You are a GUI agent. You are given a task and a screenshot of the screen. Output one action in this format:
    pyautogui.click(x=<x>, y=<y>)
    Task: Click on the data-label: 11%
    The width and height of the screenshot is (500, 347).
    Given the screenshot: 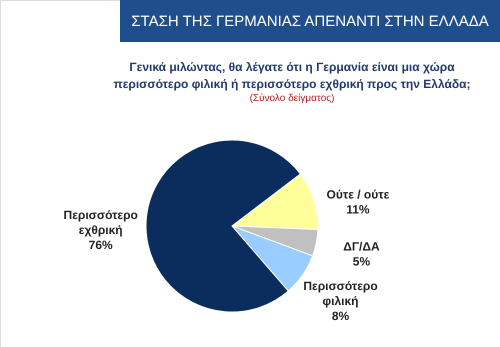 What is the action you would take?
    pyautogui.click(x=358, y=209)
    